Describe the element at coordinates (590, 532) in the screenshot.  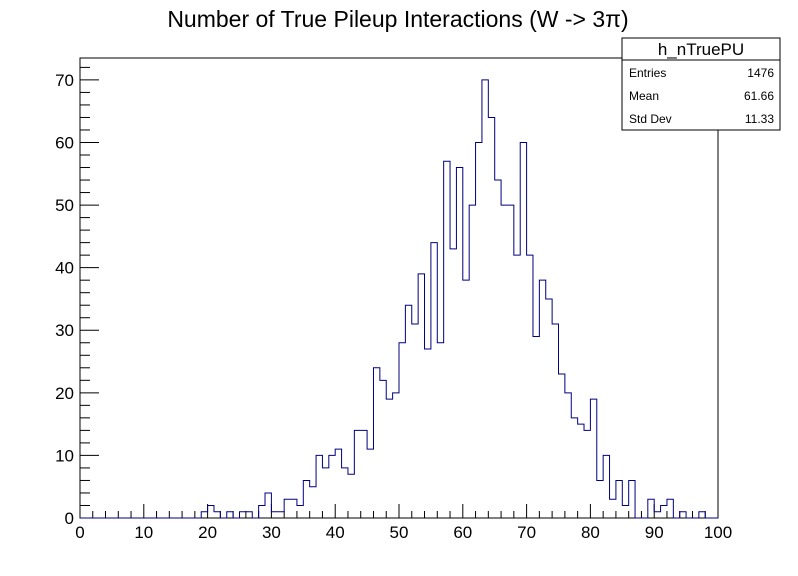
I see `x-tick-label: 80` at that location.